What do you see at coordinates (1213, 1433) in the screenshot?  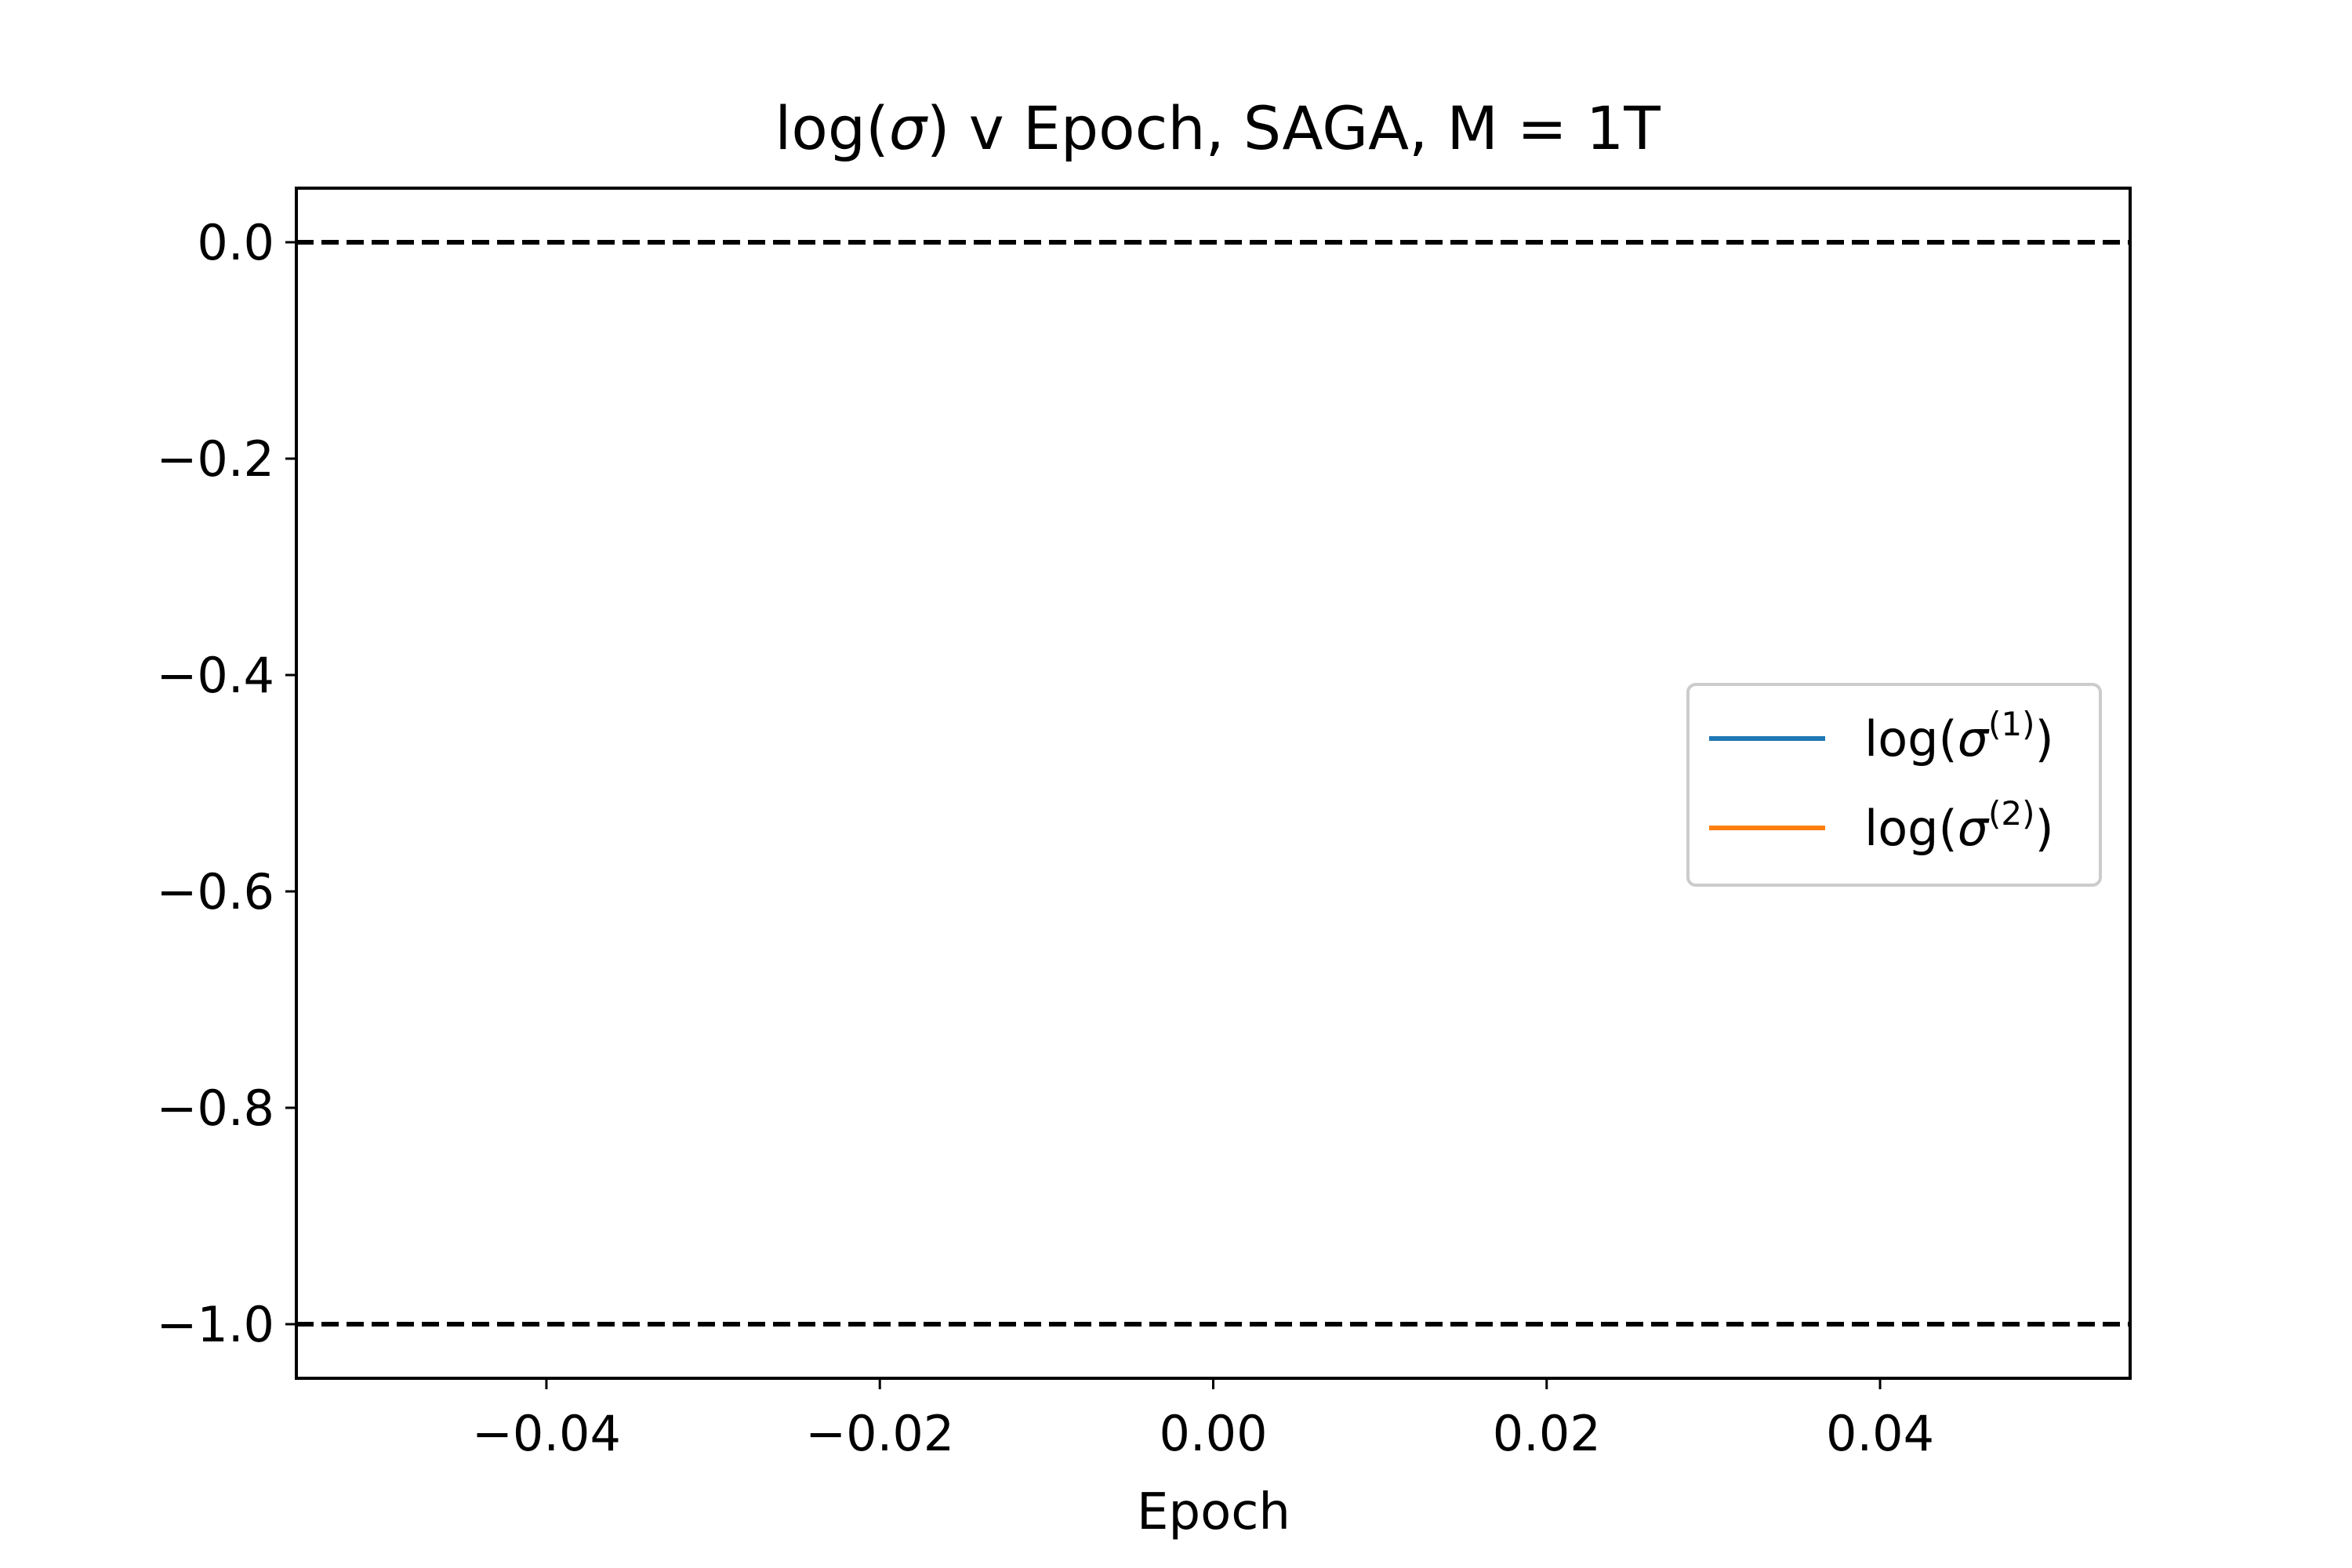 I see `x-tick-label: 0.00` at bounding box center [1213, 1433].